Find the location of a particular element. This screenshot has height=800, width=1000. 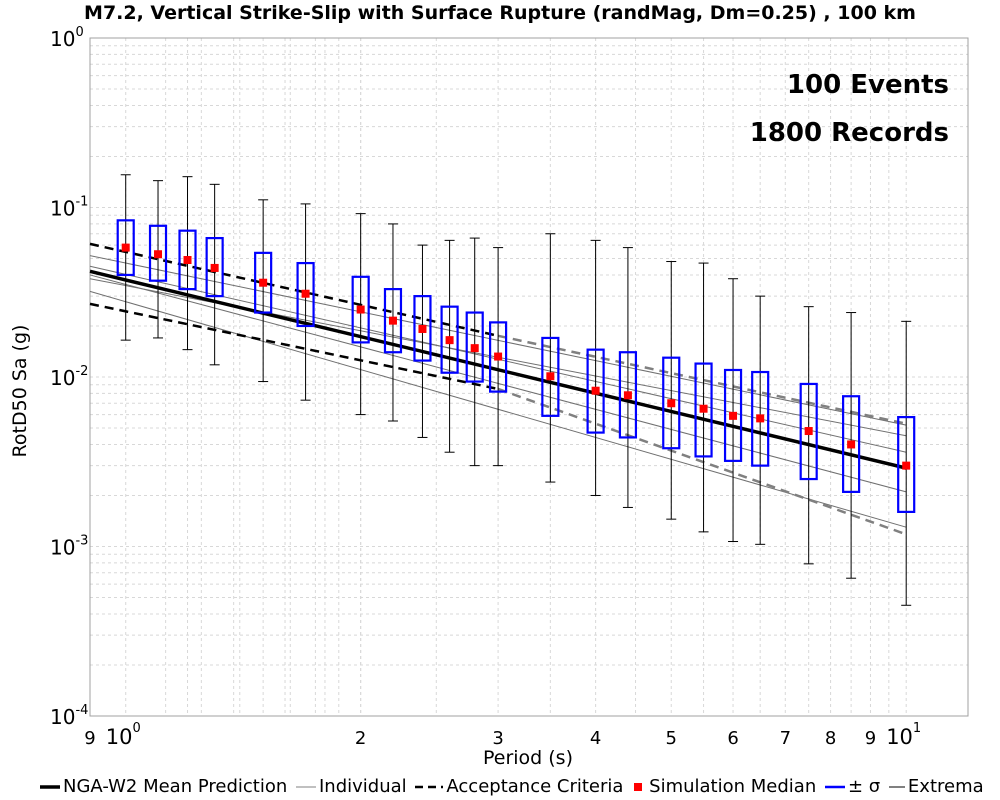

legend-label: Acceptance Criteria is located at coordinates (535, 786).